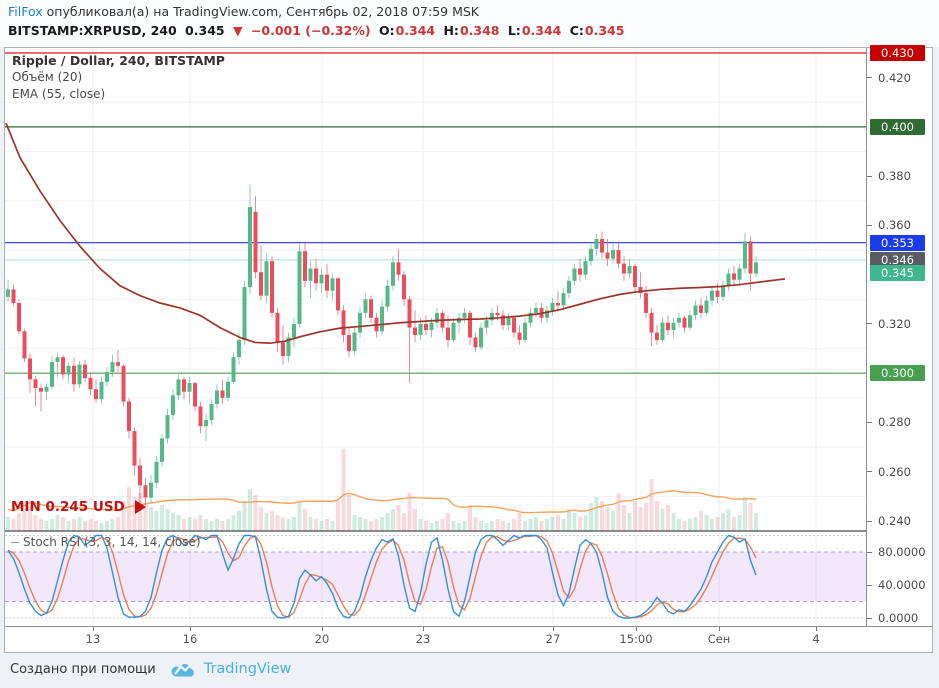  I want to click on right-arrow-icon, so click(140, 507).